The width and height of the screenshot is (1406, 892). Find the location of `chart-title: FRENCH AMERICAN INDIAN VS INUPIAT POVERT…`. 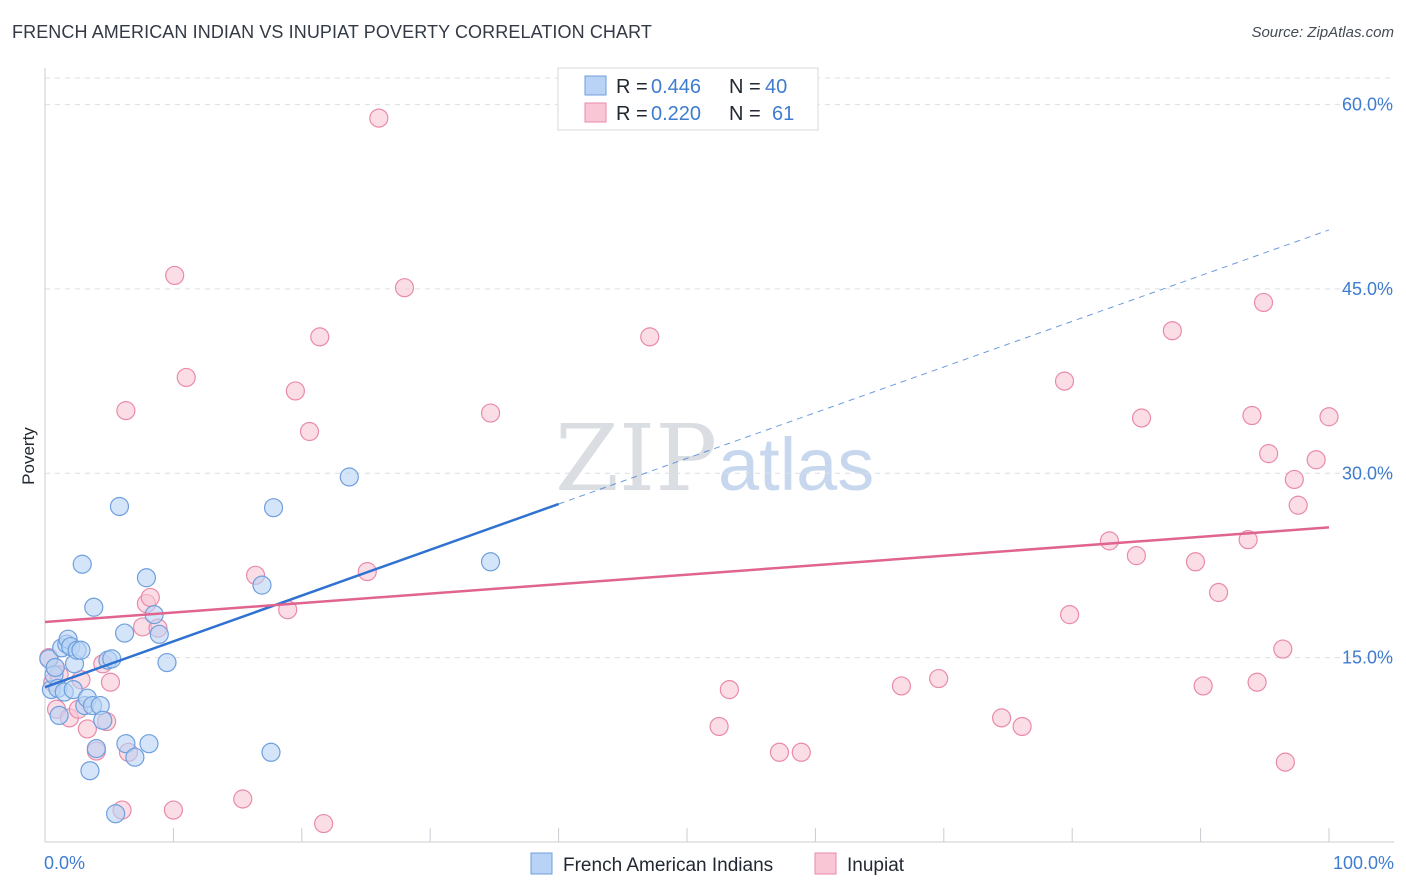

chart-title: FRENCH AMERICAN INDIAN VS INUPIAT POVERT… is located at coordinates (332, 32).